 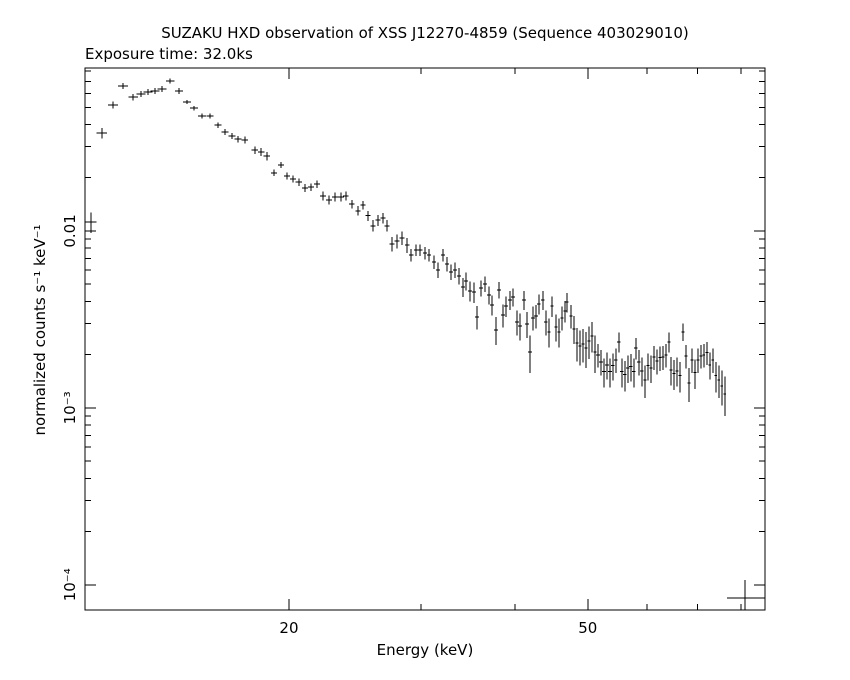 I want to click on corner-marker, so click(x=746, y=595).